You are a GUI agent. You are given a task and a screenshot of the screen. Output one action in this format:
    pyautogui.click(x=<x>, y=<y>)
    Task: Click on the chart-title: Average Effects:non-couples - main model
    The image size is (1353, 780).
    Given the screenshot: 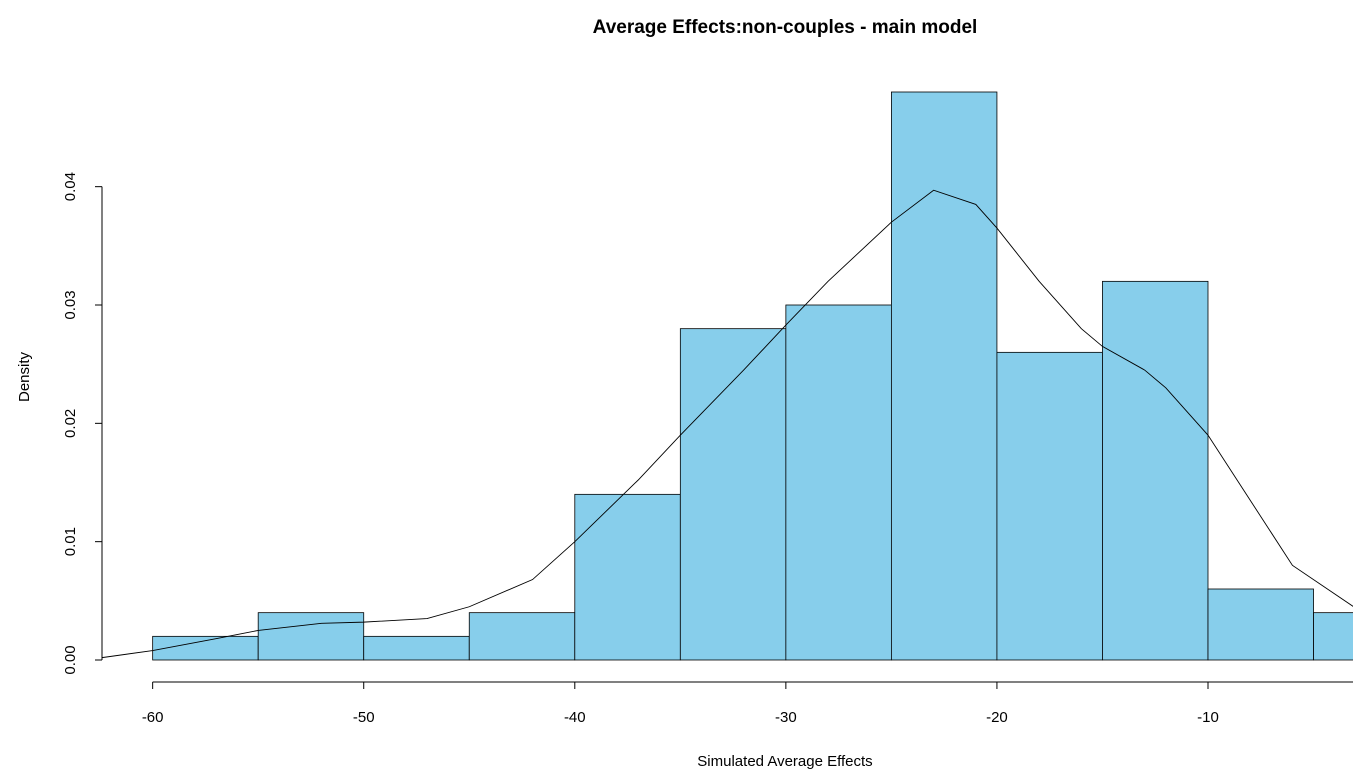 What is the action you would take?
    pyautogui.click(x=785, y=27)
    